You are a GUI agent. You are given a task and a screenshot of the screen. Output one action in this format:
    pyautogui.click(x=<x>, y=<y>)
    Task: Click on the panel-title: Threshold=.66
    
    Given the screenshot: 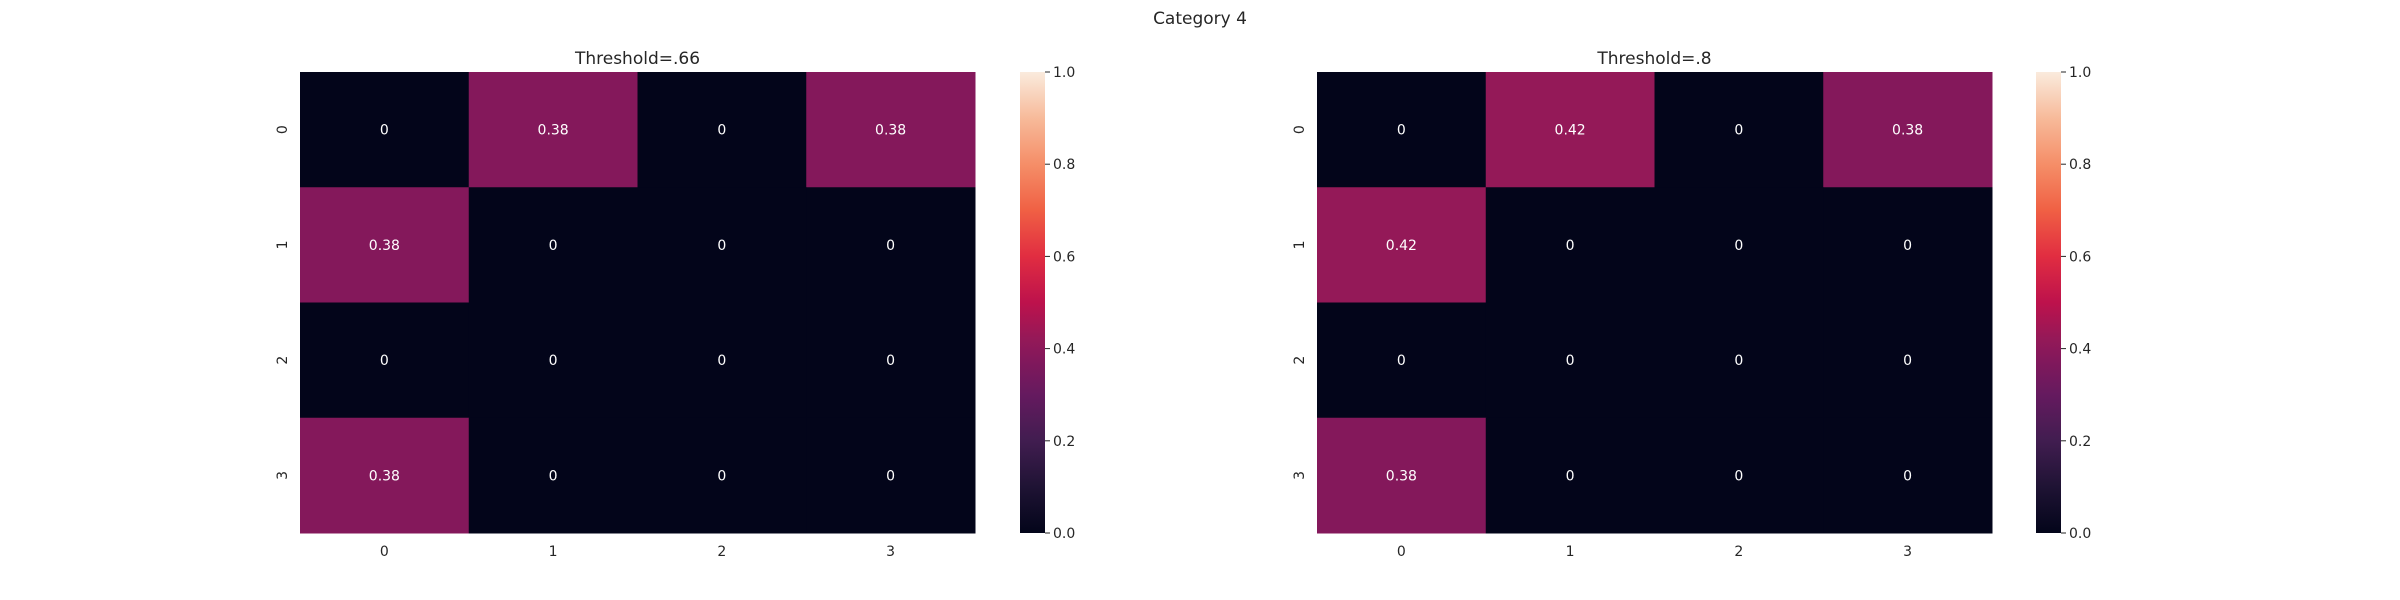 What is the action you would take?
    pyautogui.click(x=637, y=59)
    